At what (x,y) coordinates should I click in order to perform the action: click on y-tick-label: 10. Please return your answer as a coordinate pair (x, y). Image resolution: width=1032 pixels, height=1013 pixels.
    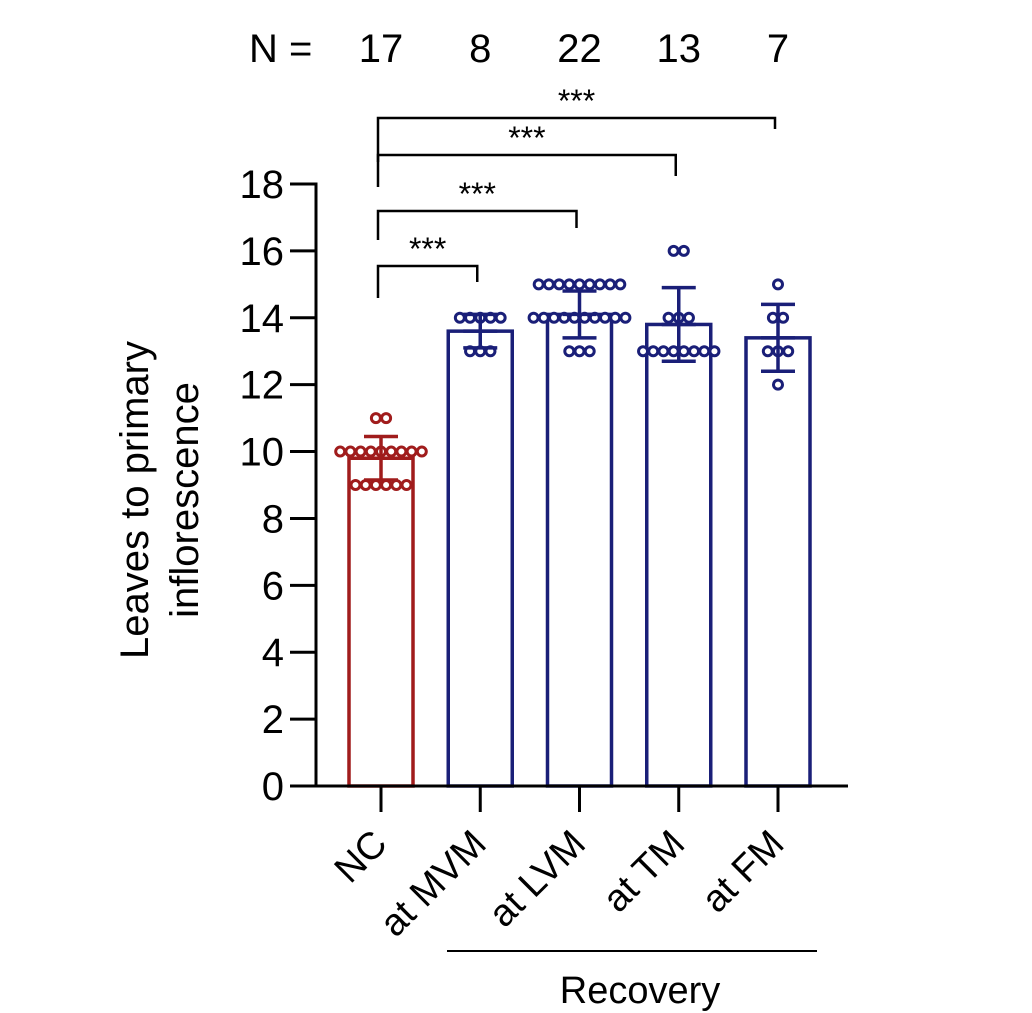
    Looking at the image, I should click on (262, 453).